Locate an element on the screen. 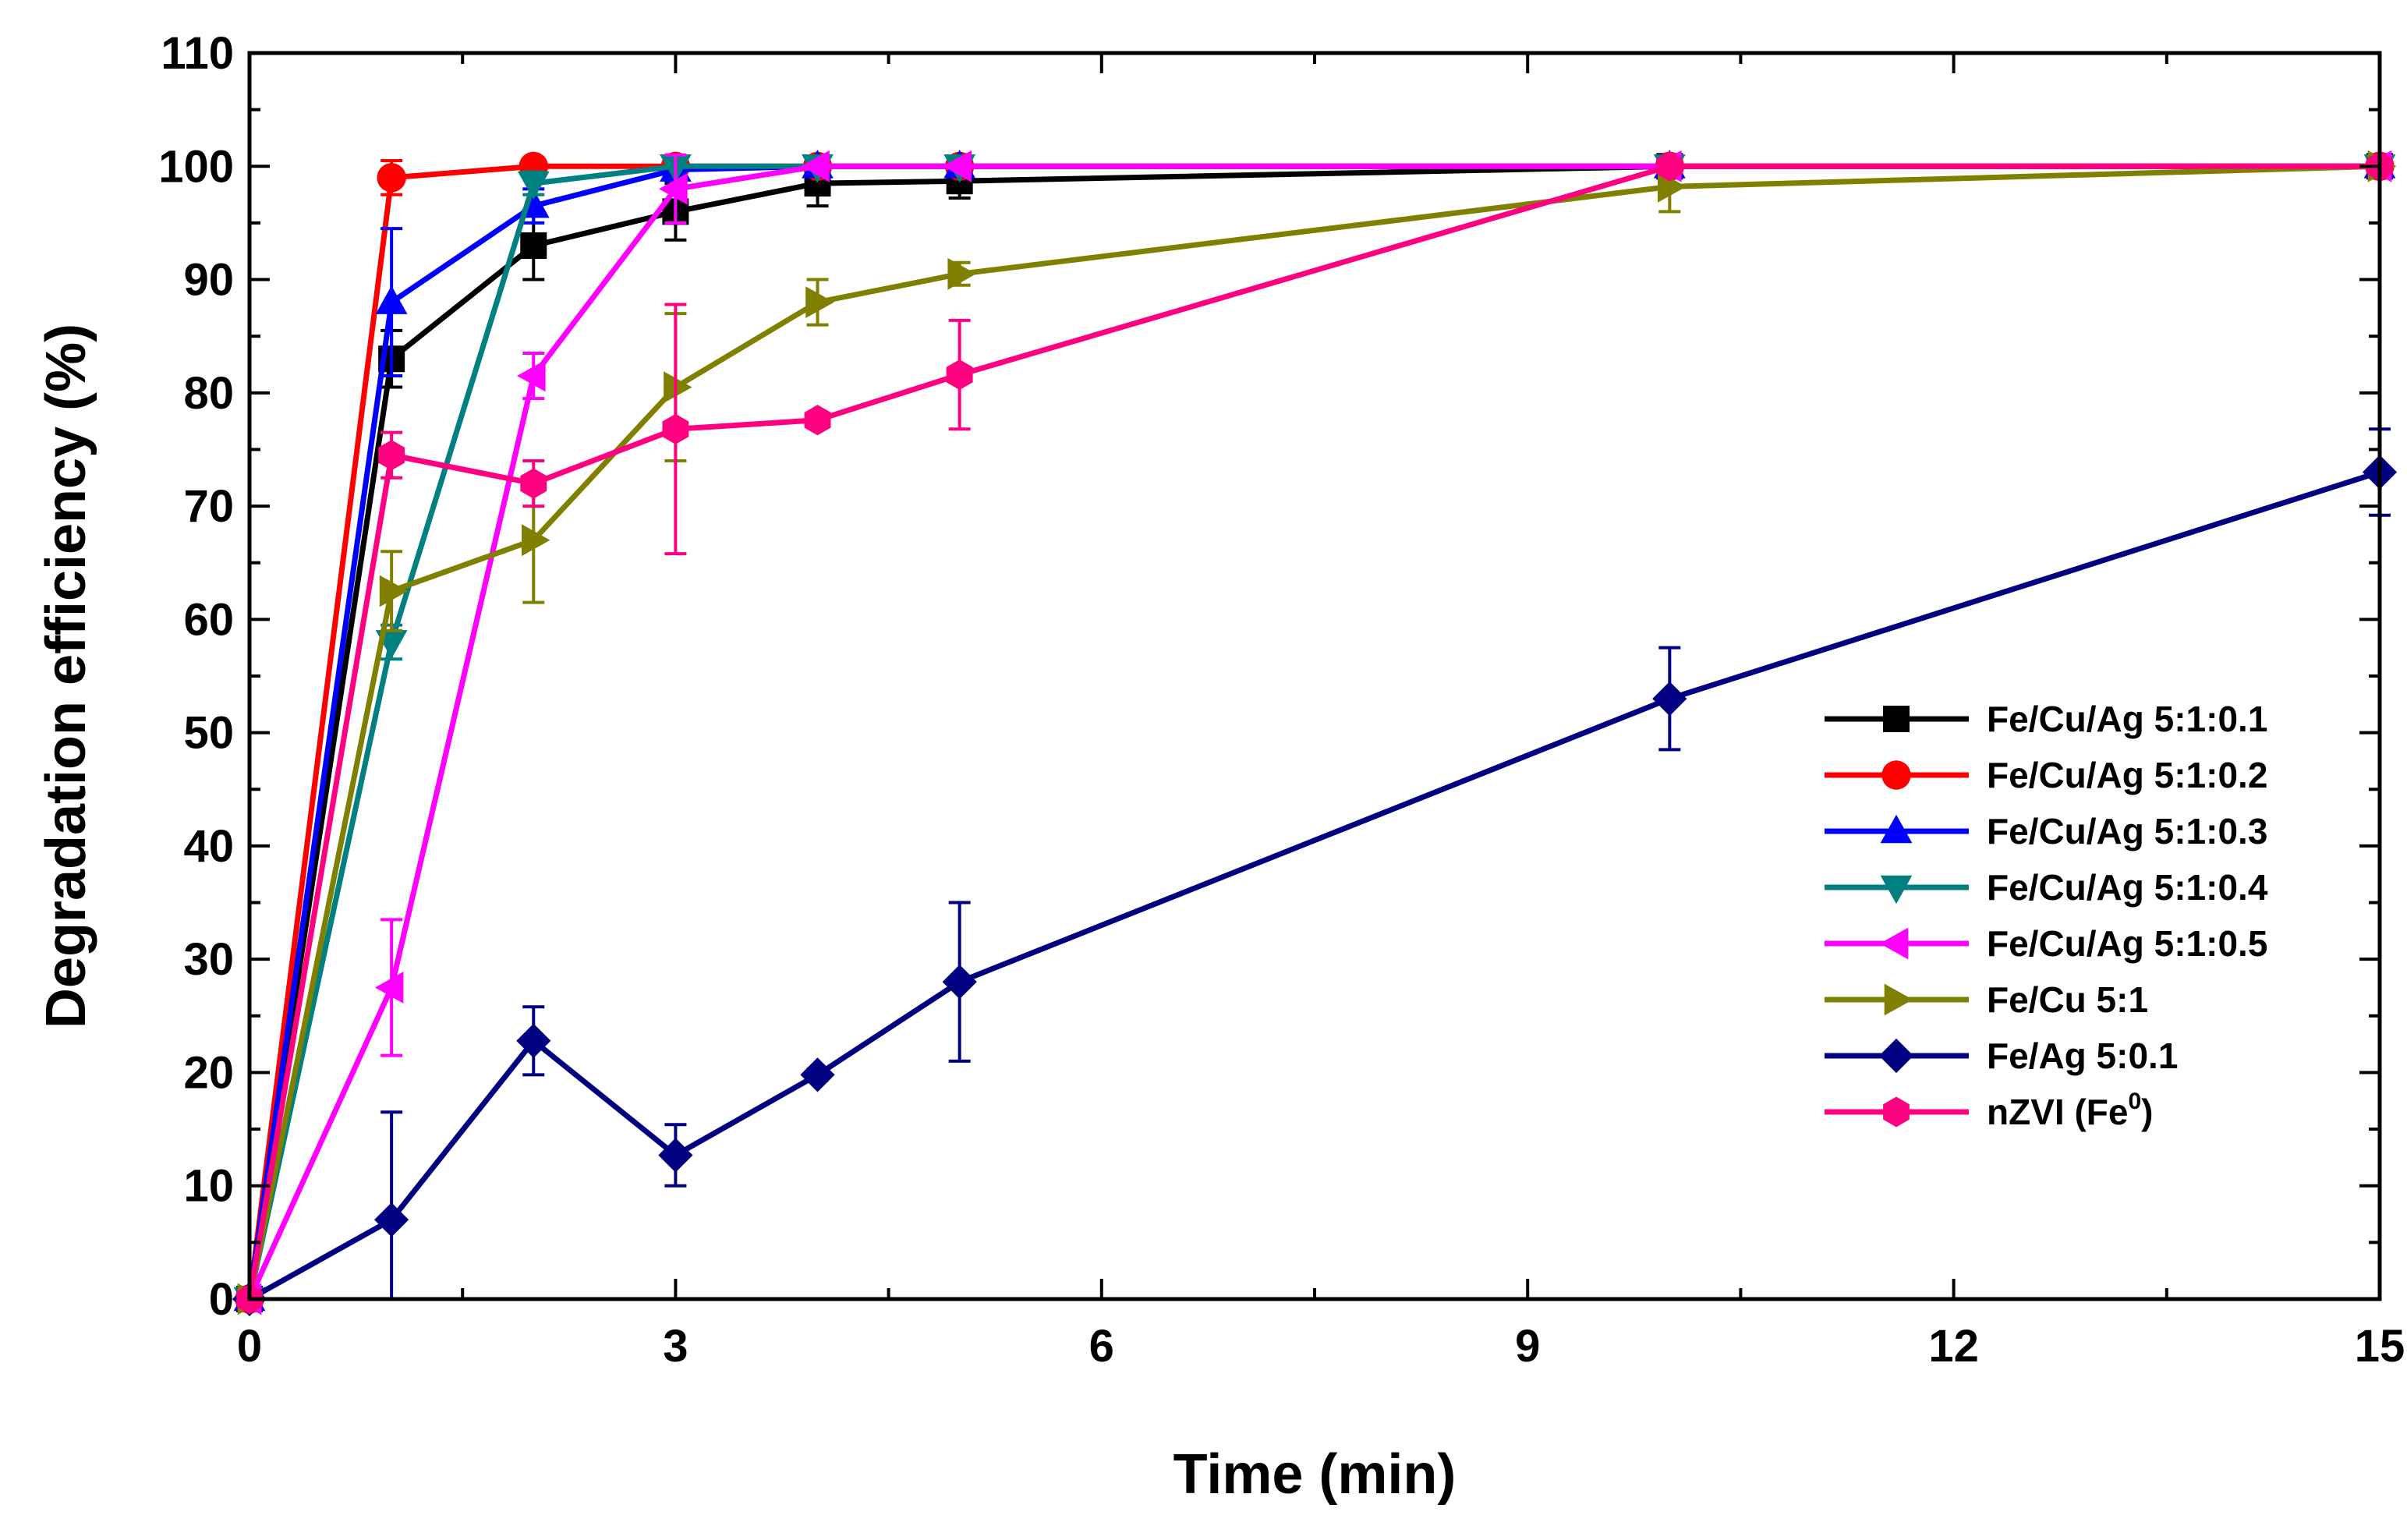 The width and height of the screenshot is (2407, 1540). legend-label: Fe/Cu/Ag 5:1:0.3 is located at coordinates (2127, 831).